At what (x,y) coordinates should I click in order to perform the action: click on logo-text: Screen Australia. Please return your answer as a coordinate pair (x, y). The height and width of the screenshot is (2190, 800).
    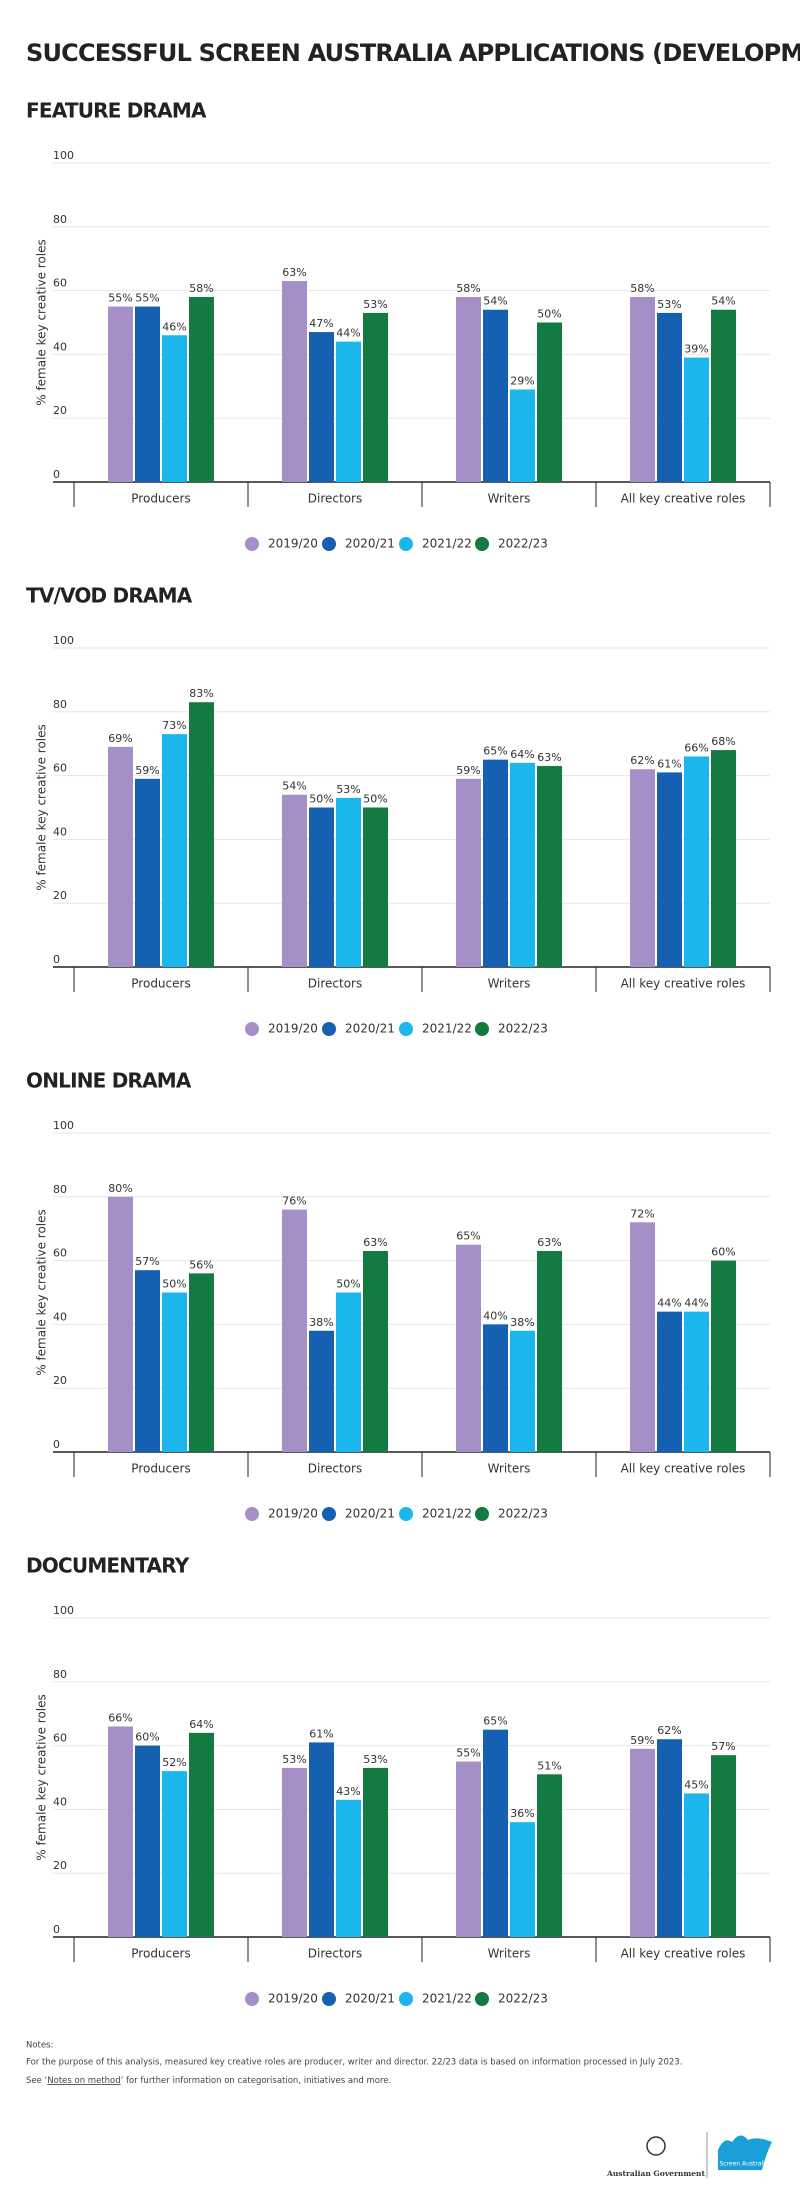
    Looking at the image, I should click on (743, 2164).